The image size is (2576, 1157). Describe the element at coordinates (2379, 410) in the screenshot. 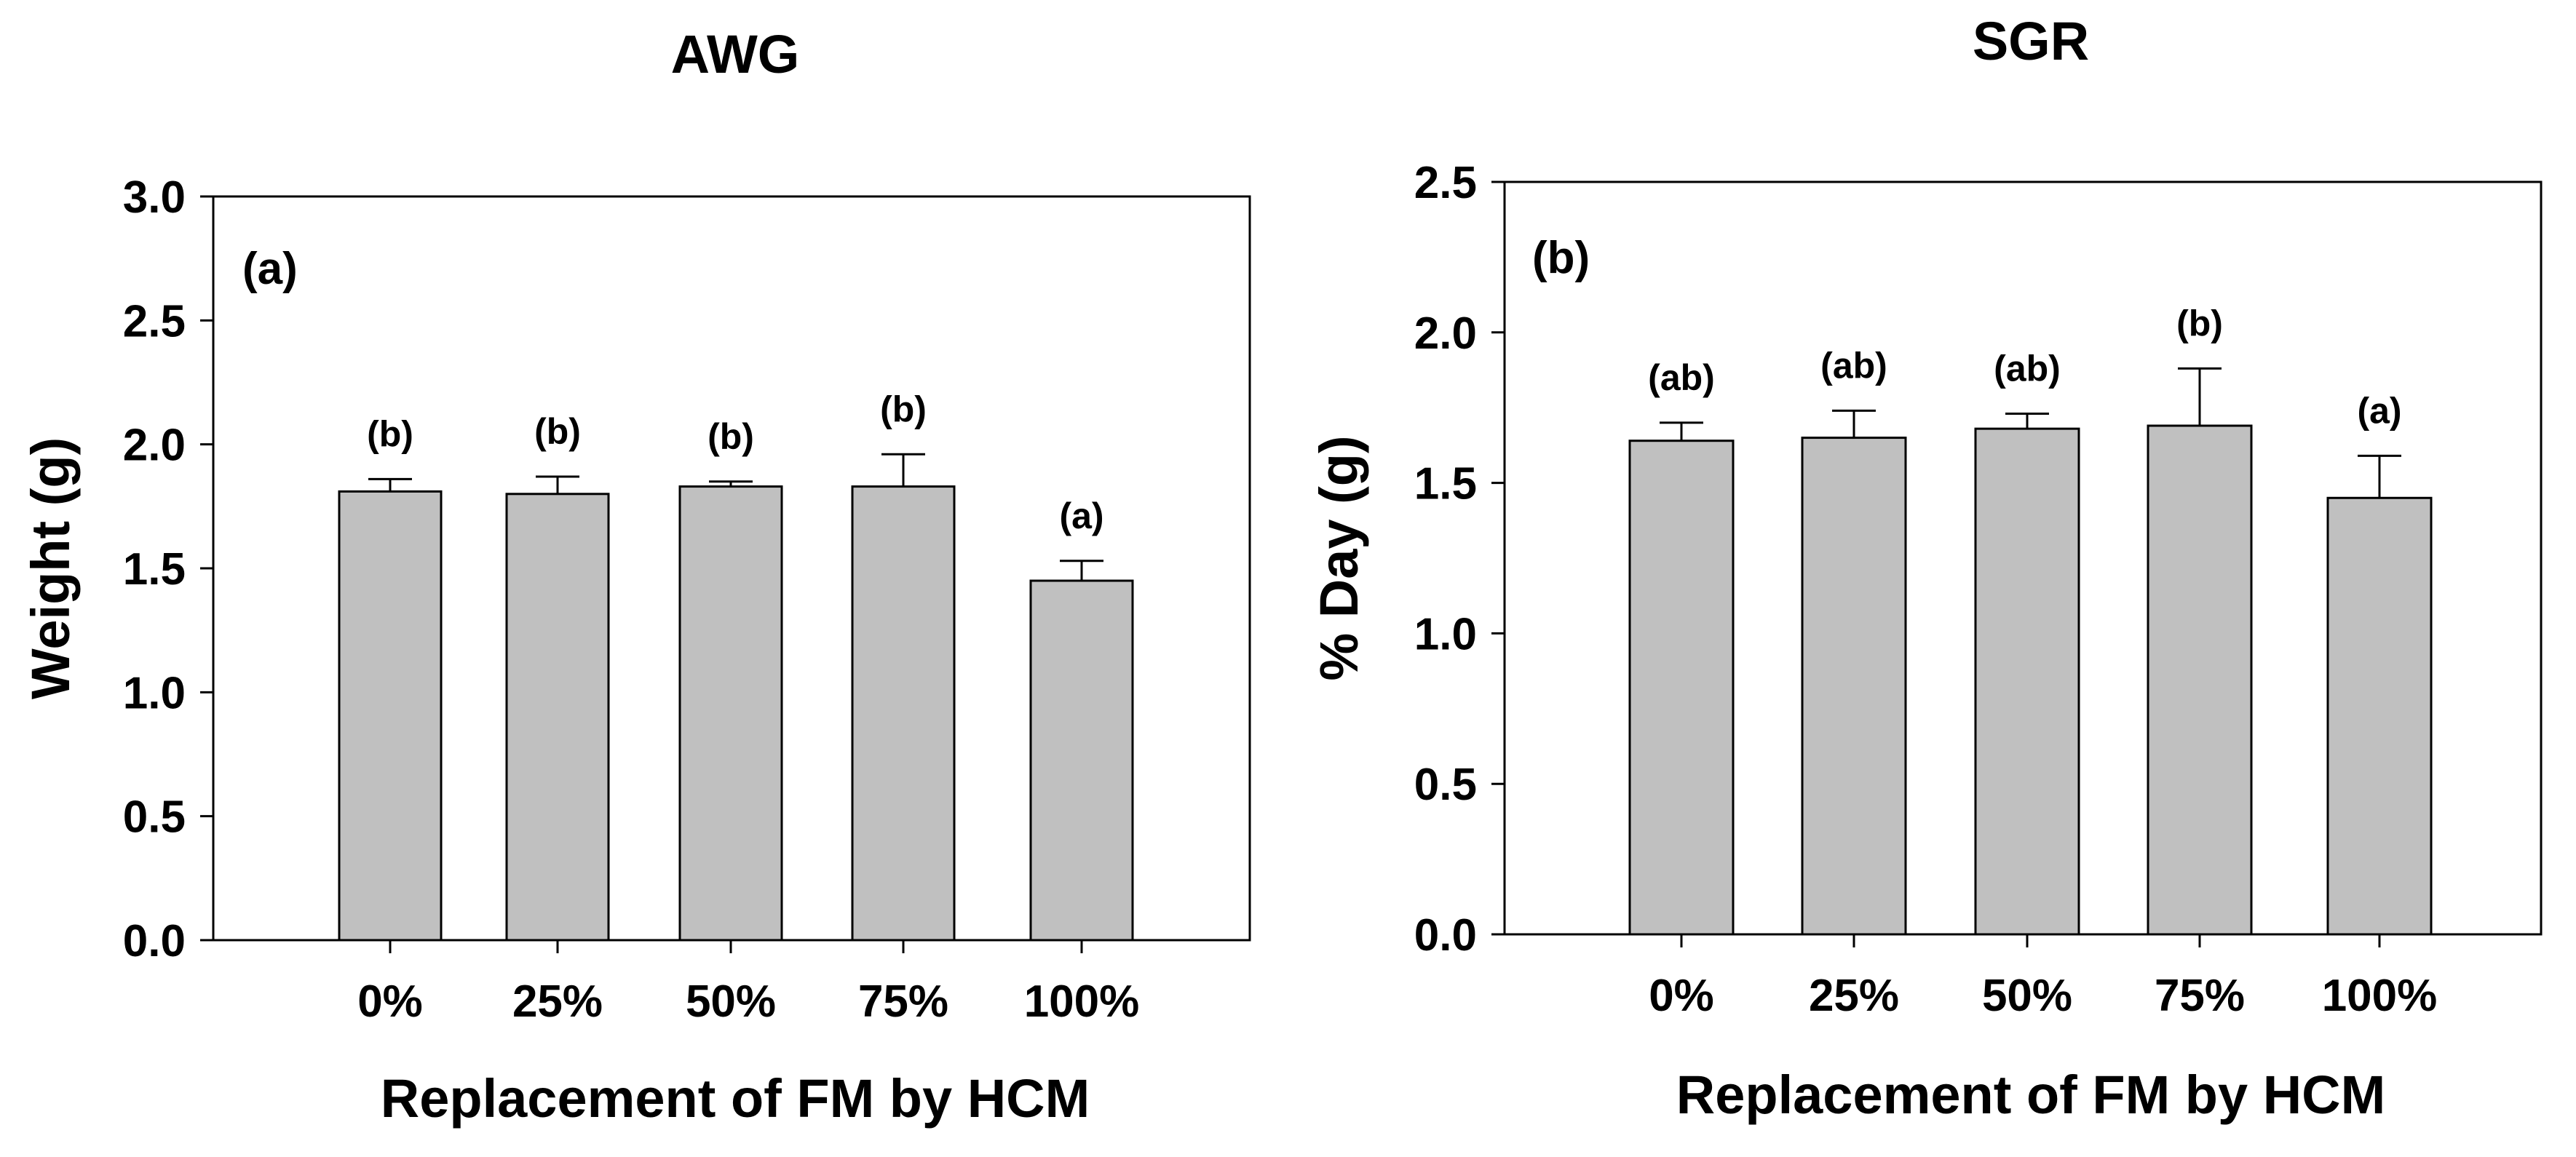

I see `significance-label-sgr-4: (a)` at that location.